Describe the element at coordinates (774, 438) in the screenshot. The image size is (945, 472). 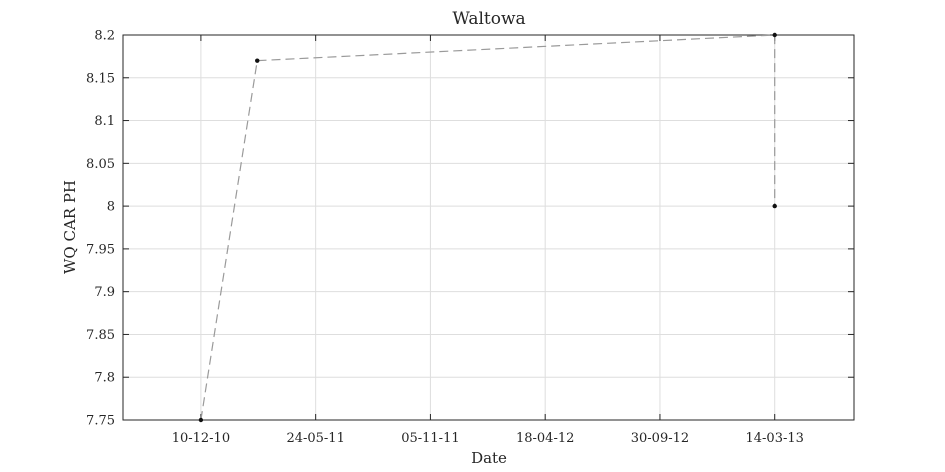
I see `x-tick-label: 14-03-13` at that location.